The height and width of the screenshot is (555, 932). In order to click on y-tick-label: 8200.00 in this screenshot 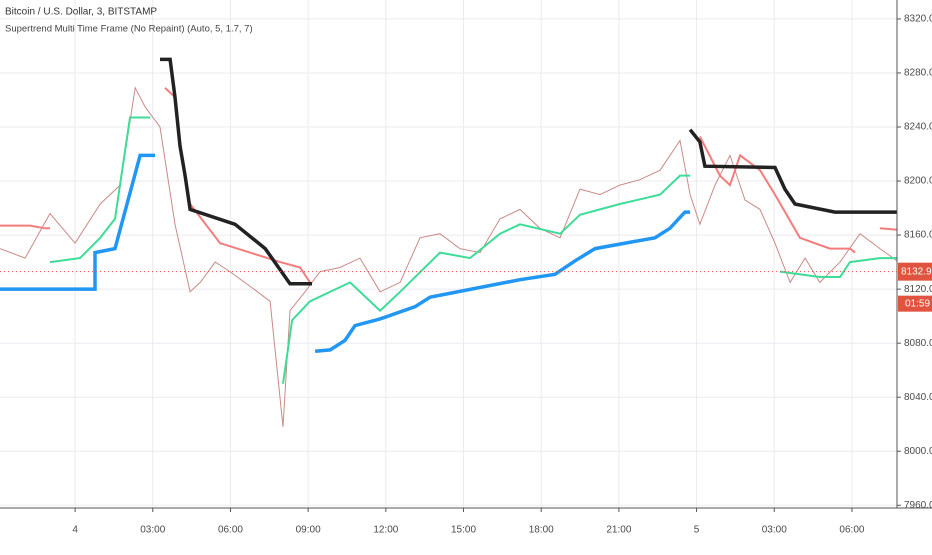, I will do `click(918, 181)`.